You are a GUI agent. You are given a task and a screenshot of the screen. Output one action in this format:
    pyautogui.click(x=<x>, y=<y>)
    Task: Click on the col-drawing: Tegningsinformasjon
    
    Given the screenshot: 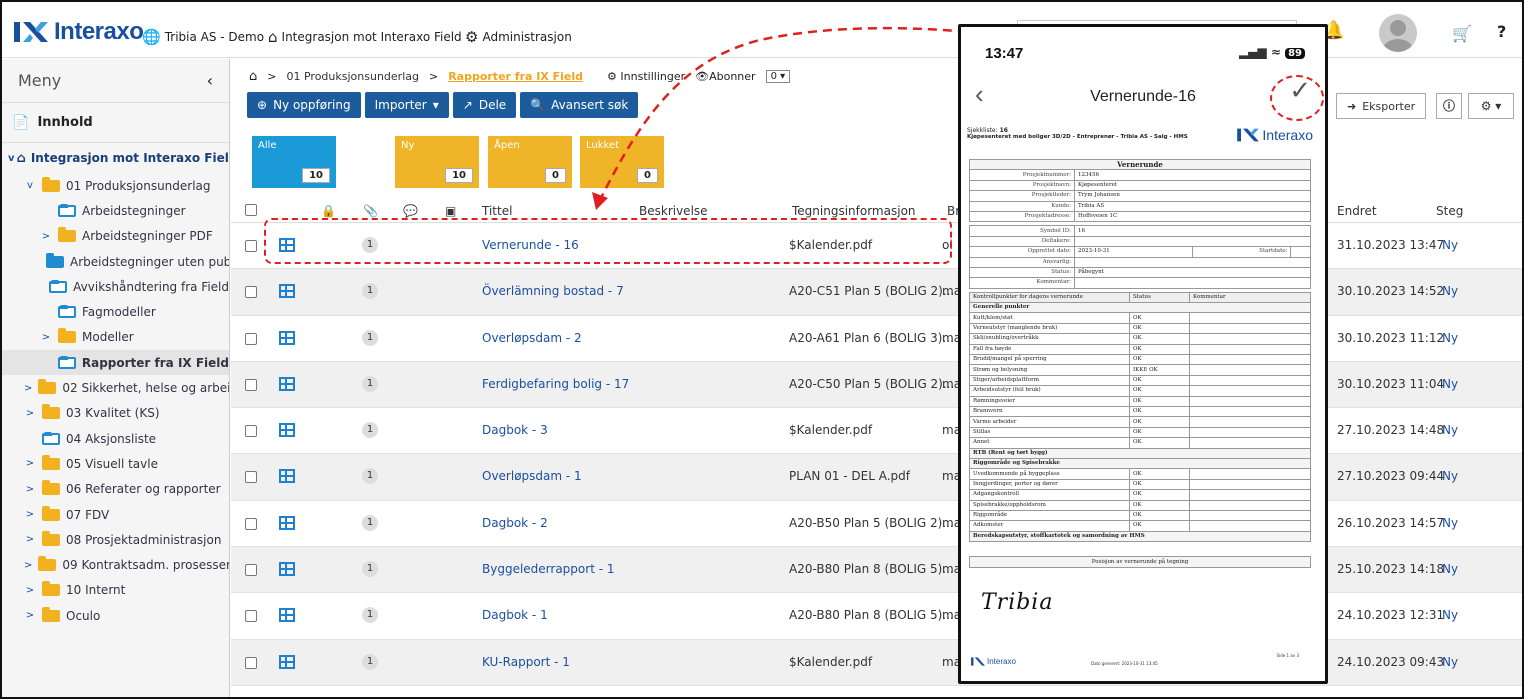 What is the action you would take?
    pyautogui.click(x=854, y=211)
    